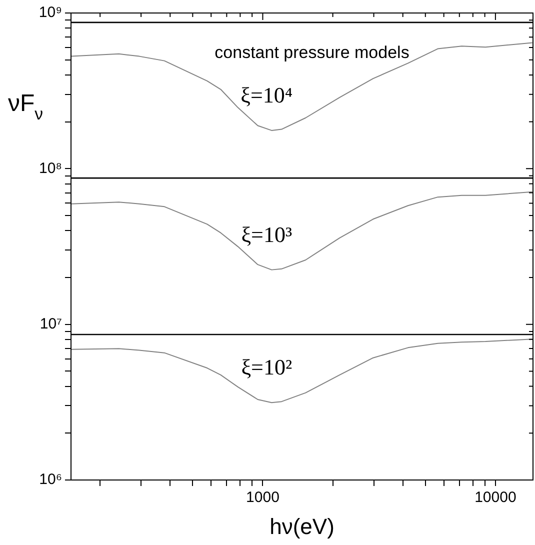 The image size is (535, 545). I want to click on annotation: constant pressure models, so click(312, 52).